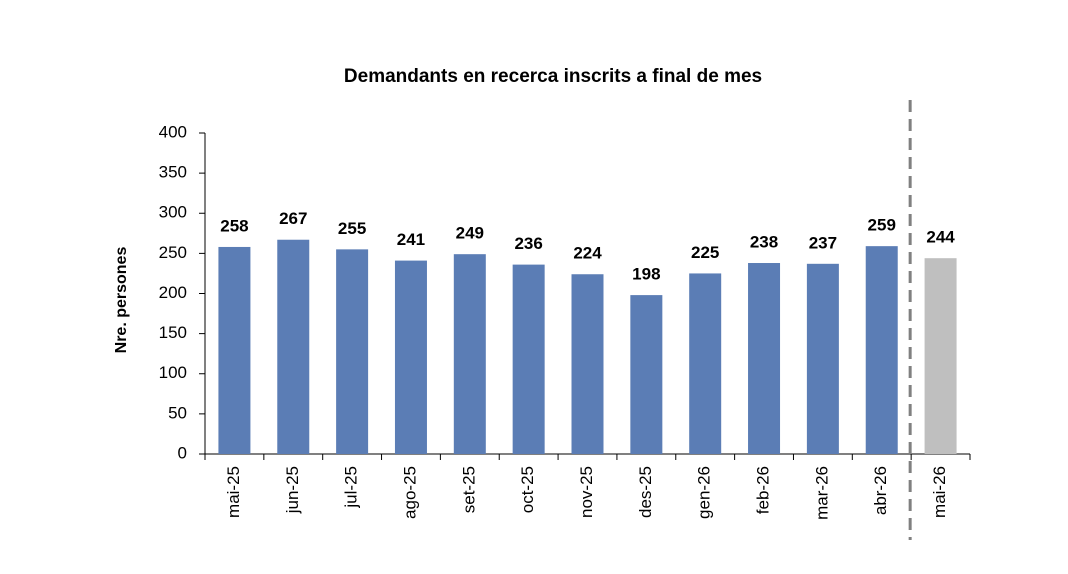 This screenshot has width=1068, height=574. I want to click on y-tick-label: 150, so click(173, 332).